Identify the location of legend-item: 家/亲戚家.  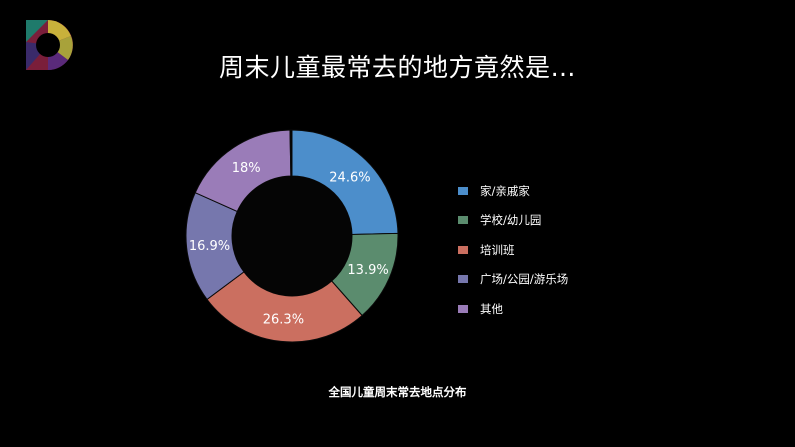
(513, 191).